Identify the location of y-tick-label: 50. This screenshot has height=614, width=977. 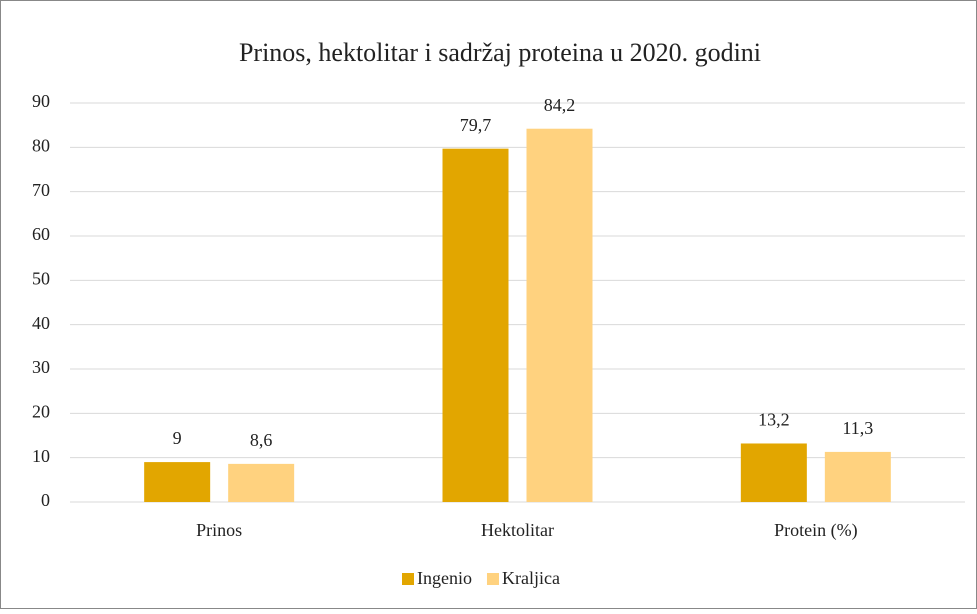
(41, 278).